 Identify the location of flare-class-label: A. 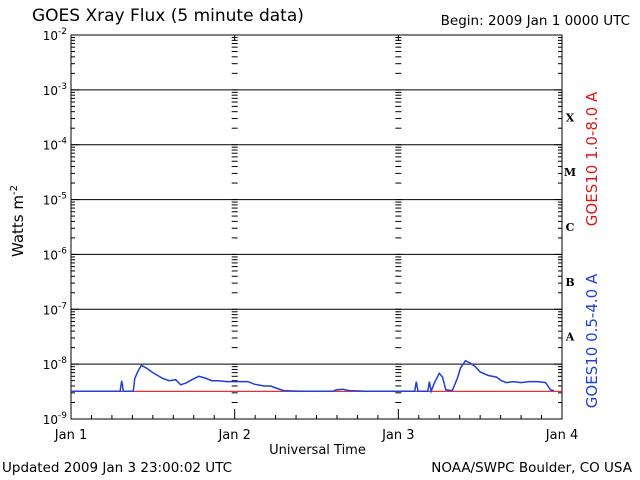
(570, 337).